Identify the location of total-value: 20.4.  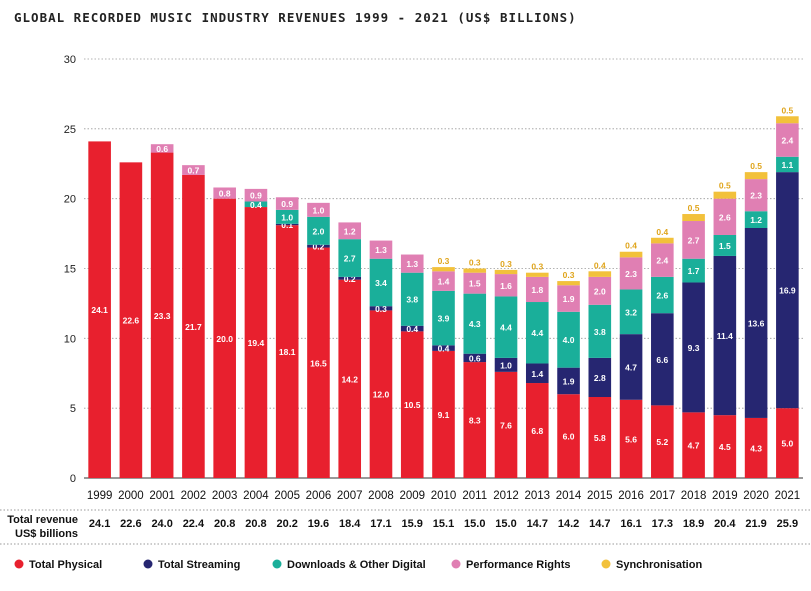
(725, 524).